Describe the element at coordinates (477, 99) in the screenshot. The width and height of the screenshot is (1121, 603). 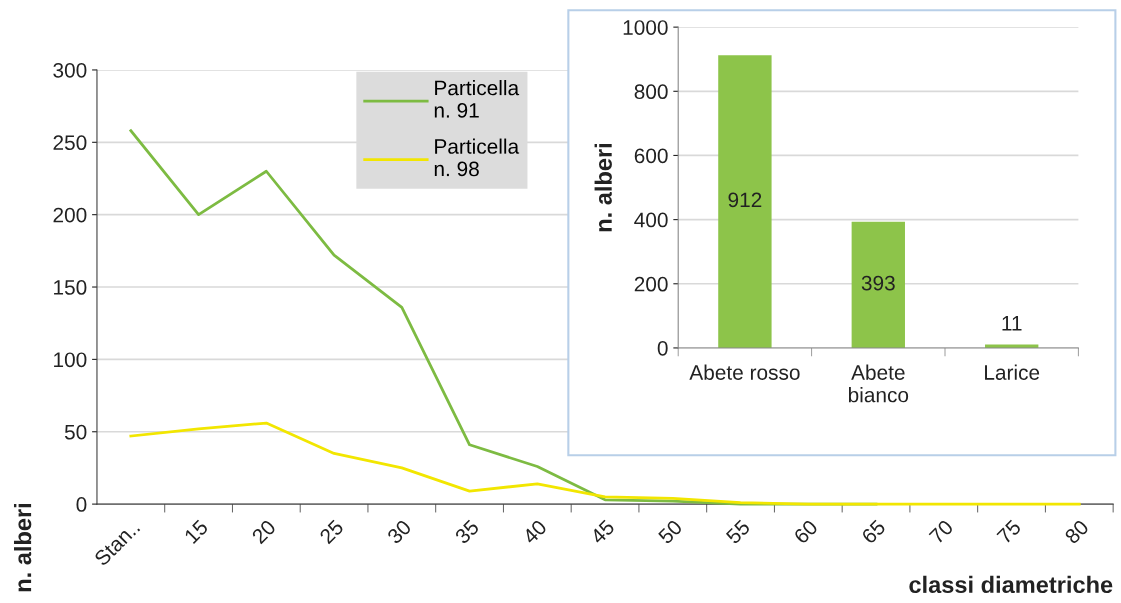
I see `legend-label: Particella n. 91` at that location.